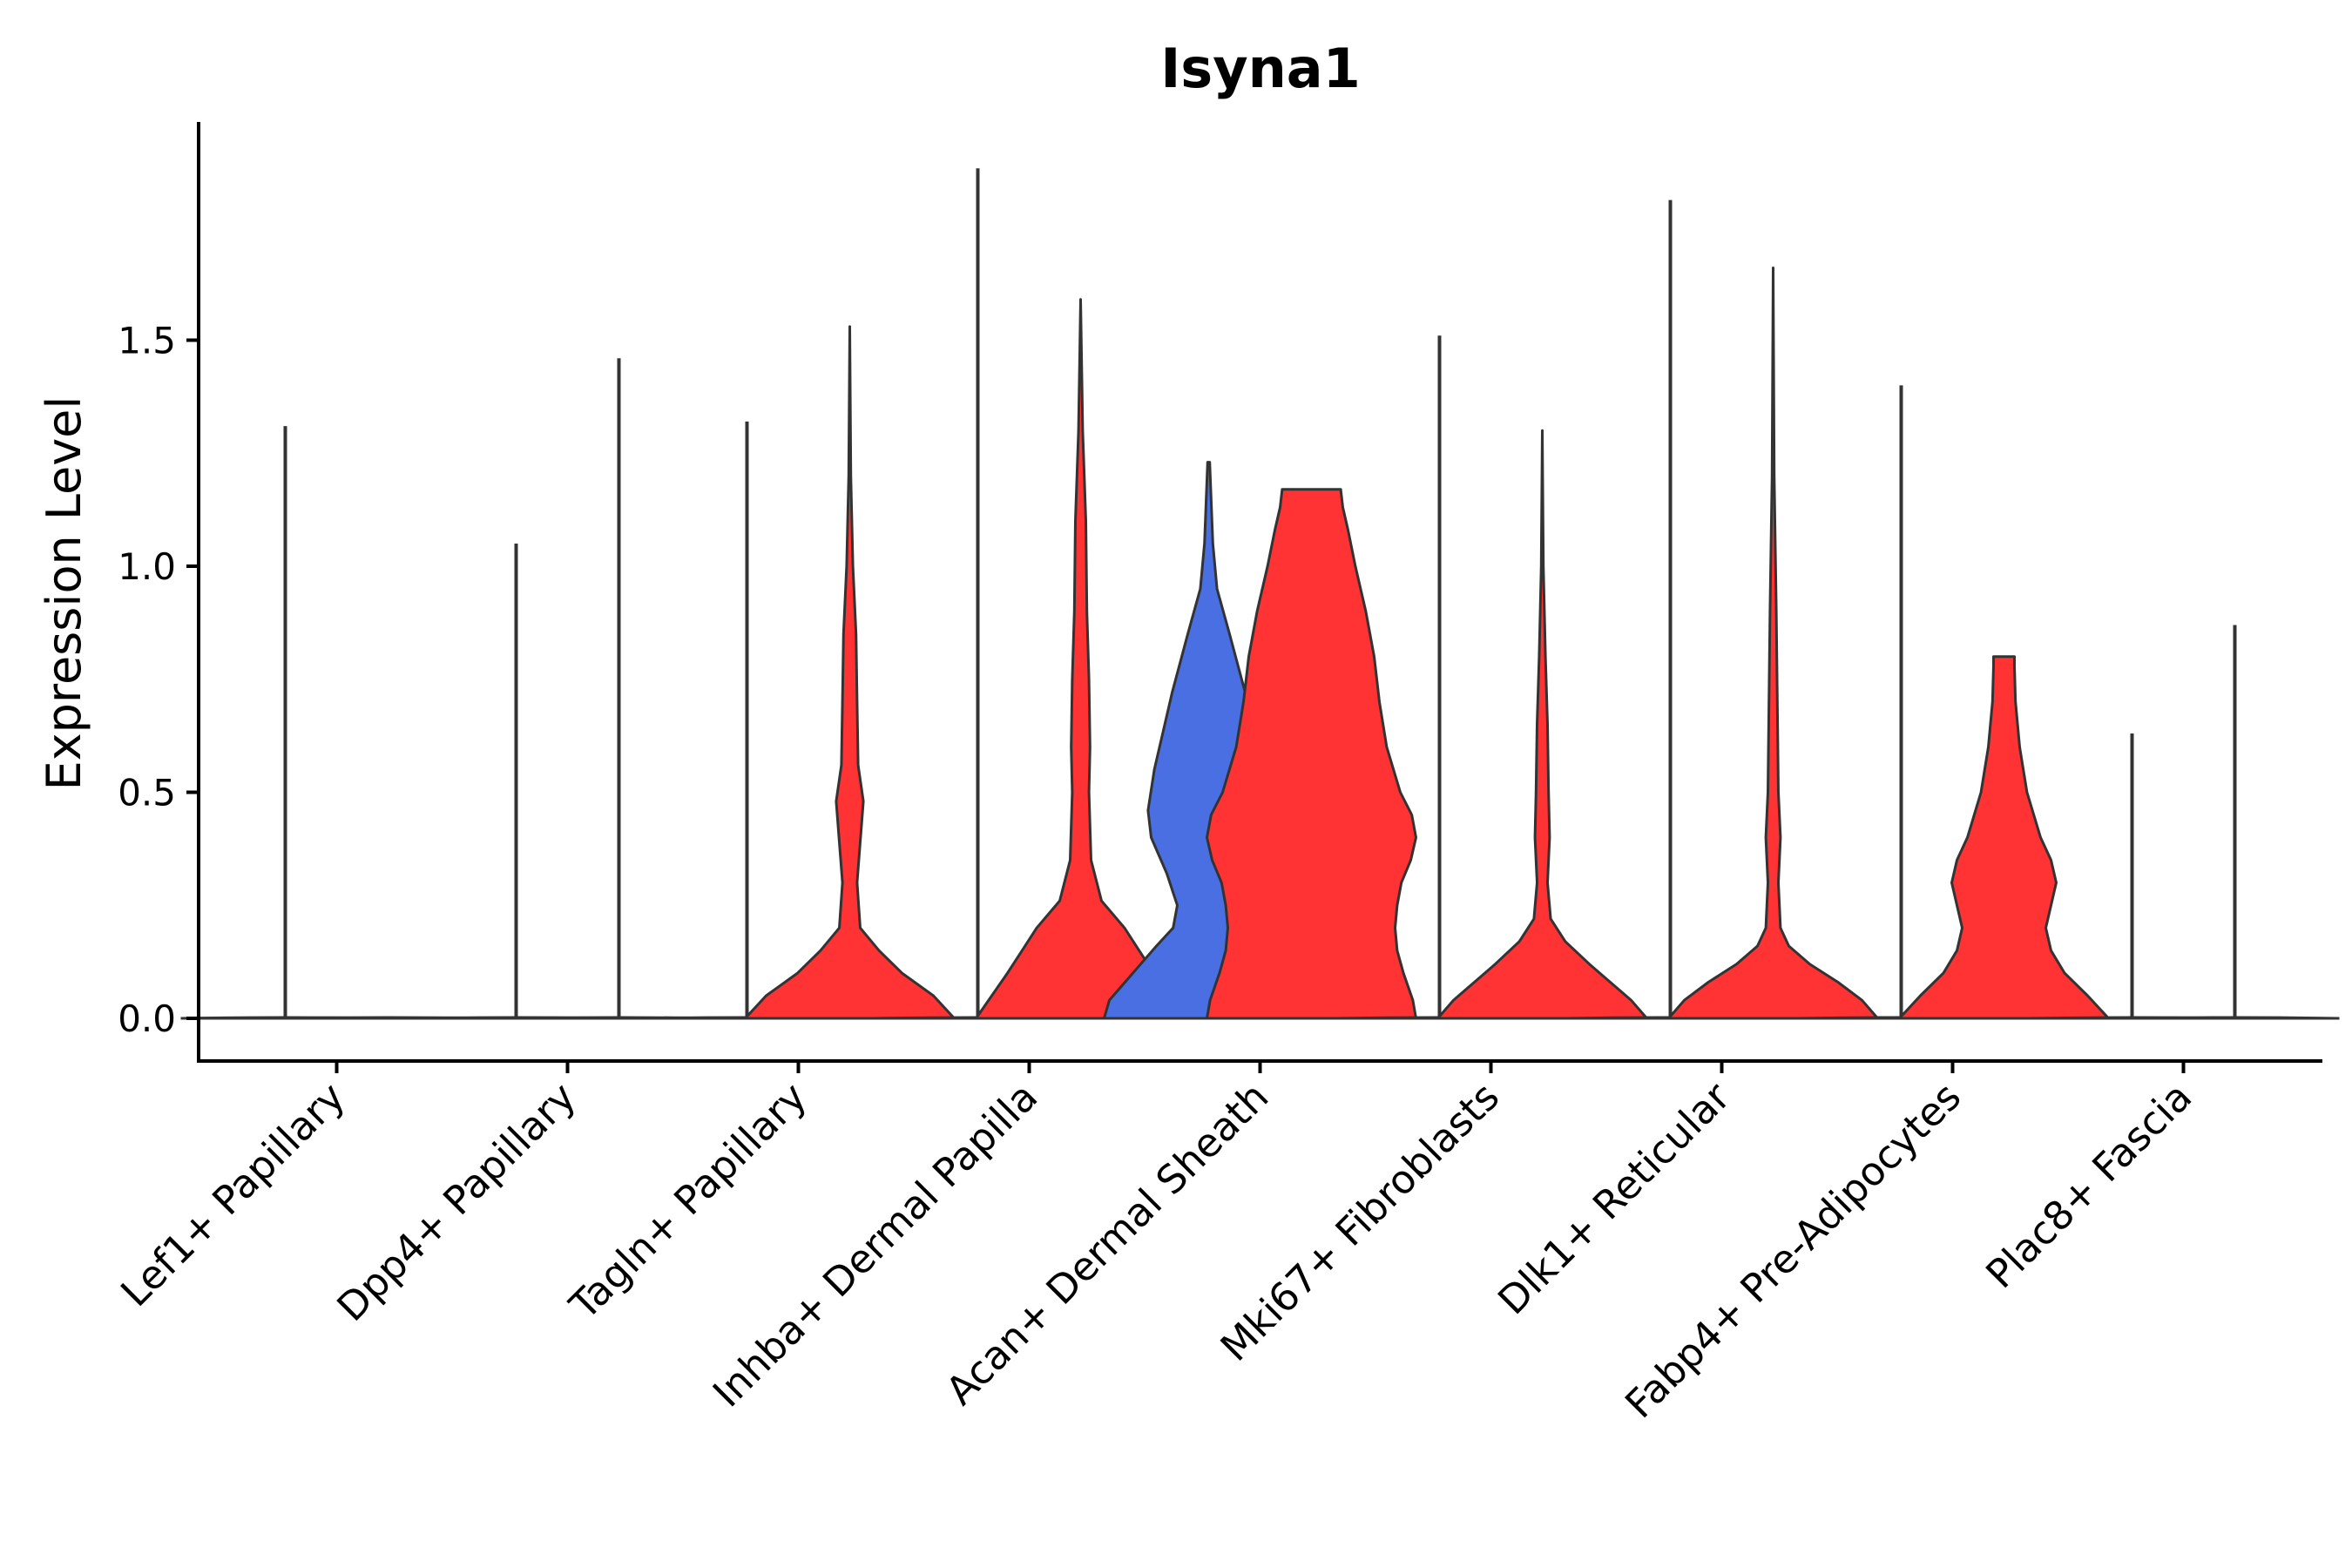  What do you see at coordinates (2088, 1185) in the screenshot?
I see `x-tick-label-plac8-fascia: Plac8+ Fascia` at bounding box center [2088, 1185].